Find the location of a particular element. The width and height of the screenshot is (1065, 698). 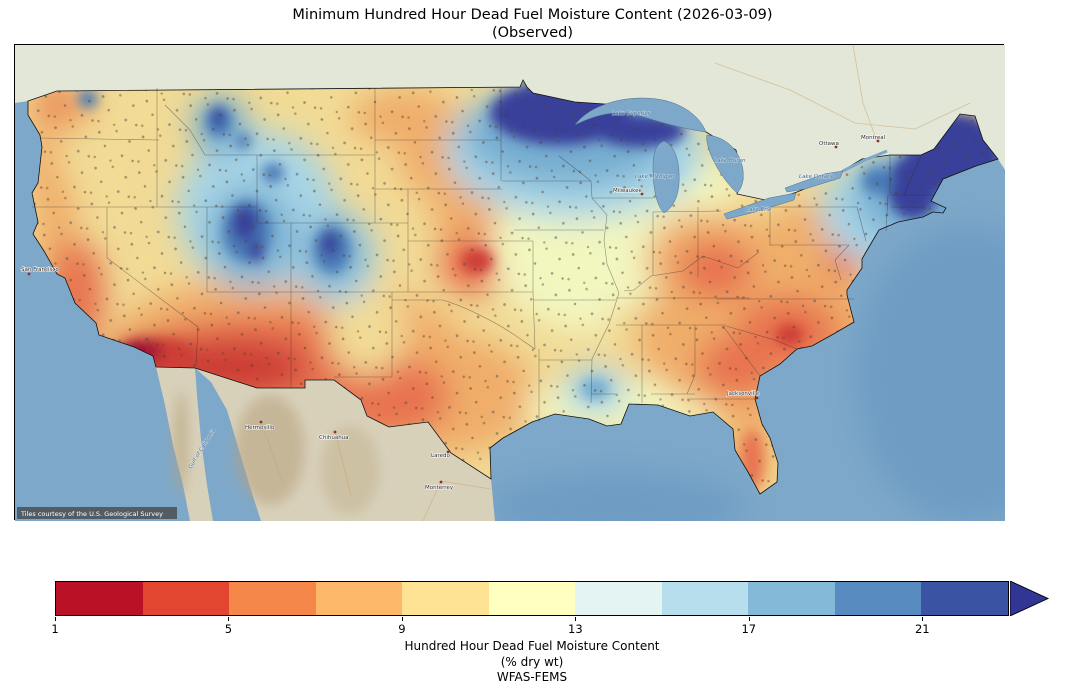

map-label-city: Laredo is located at coordinates (440, 456).